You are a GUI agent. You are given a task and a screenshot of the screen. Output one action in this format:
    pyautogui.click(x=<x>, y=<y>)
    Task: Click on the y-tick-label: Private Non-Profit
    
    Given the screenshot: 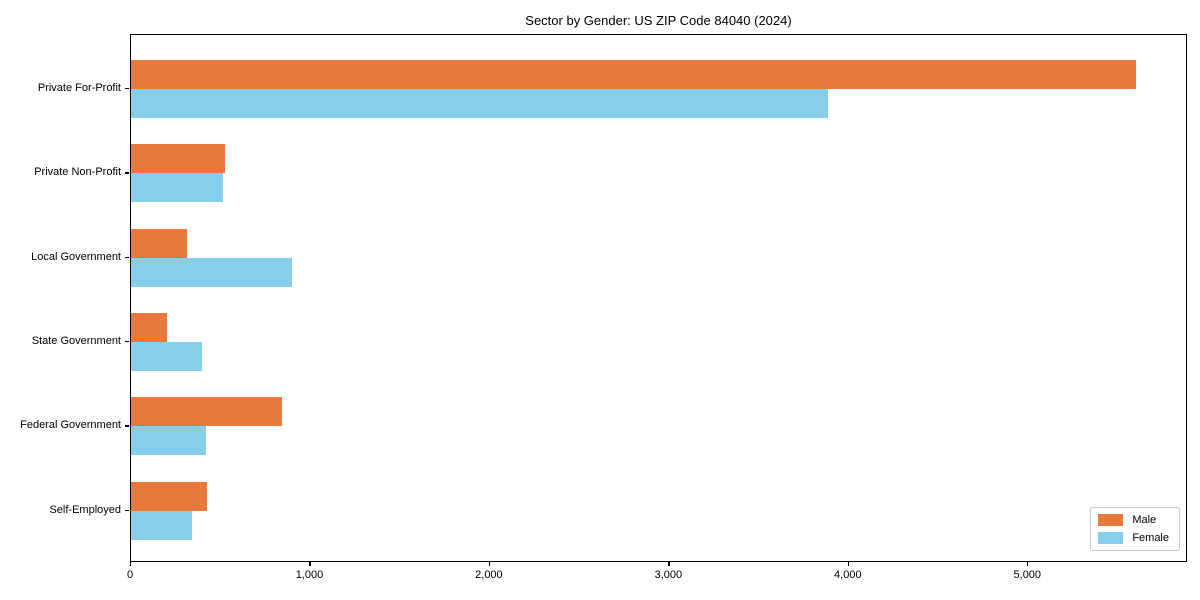 What is the action you would take?
    pyautogui.click(x=77, y=172)
    